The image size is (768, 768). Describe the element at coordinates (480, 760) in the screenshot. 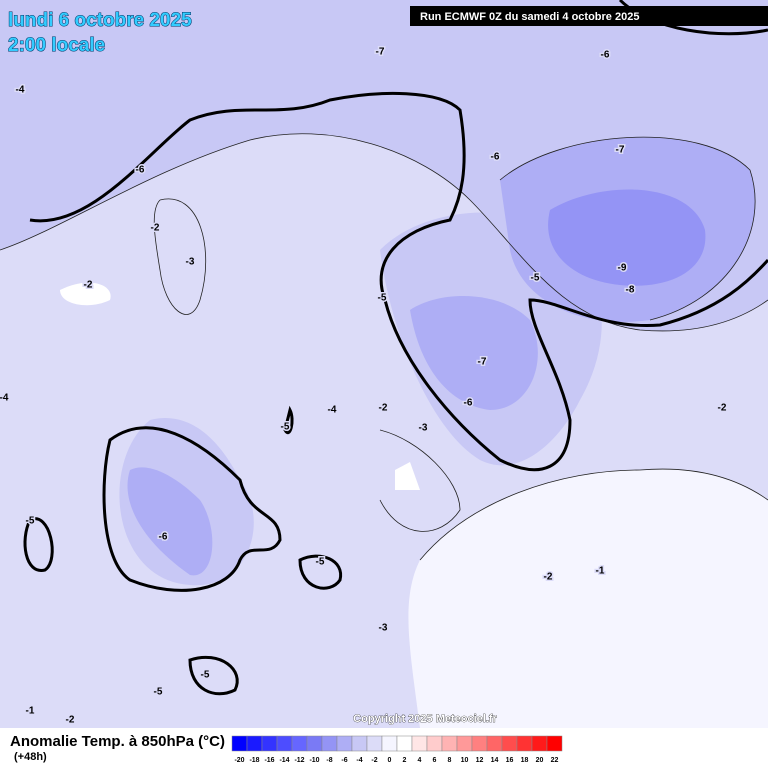

I see `legend-tick: 12` at that location.